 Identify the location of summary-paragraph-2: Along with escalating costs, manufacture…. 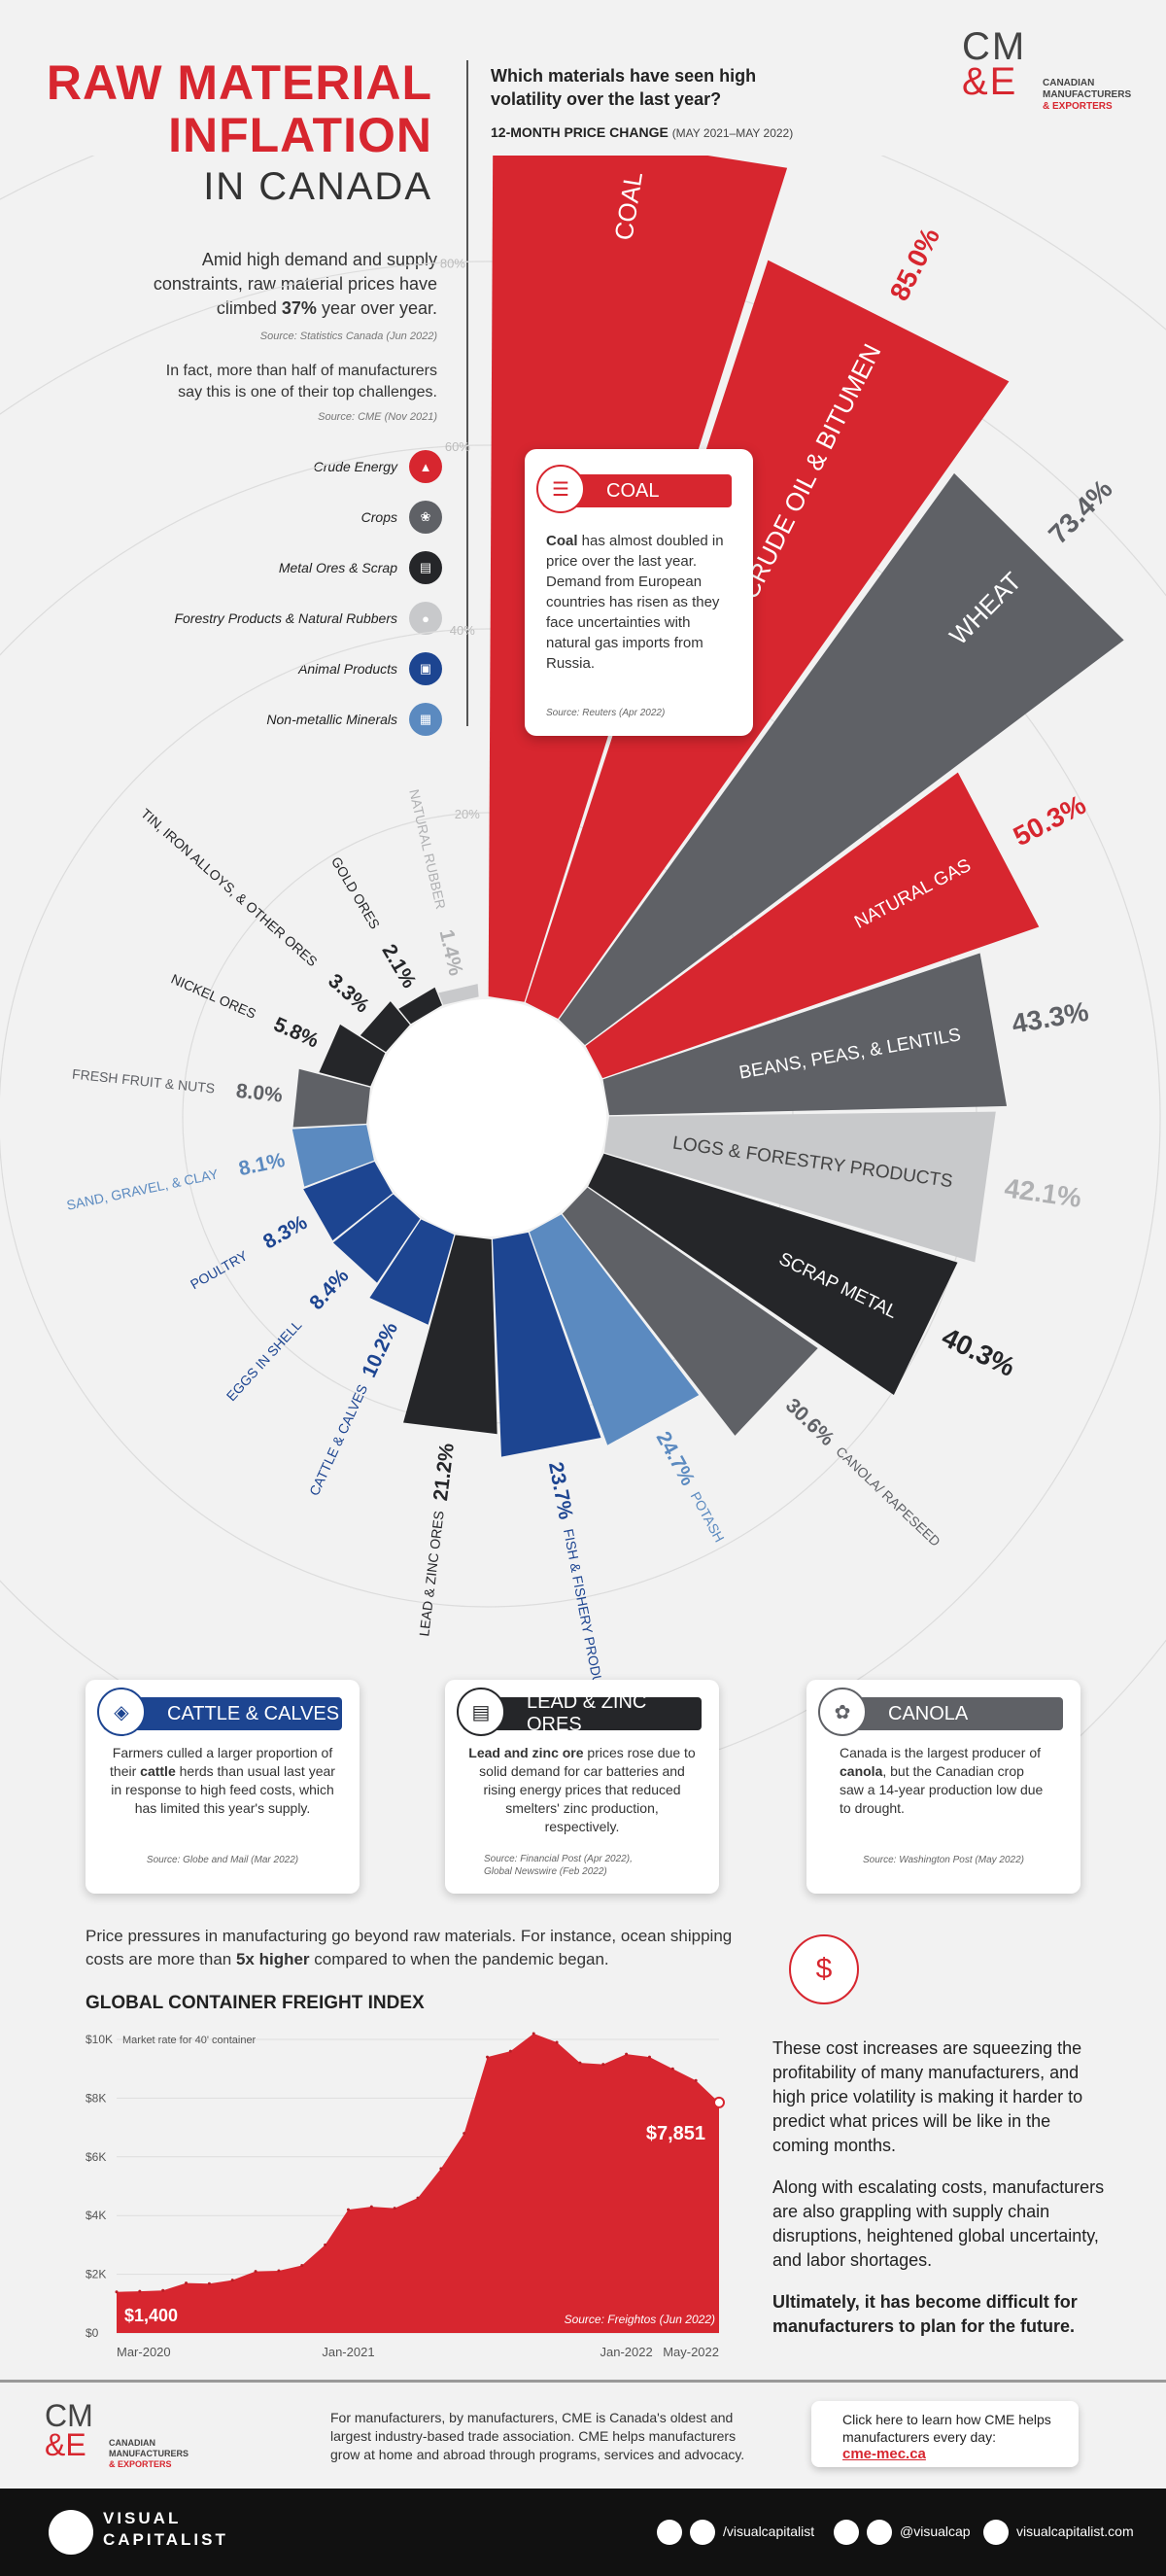
(938, 2224).